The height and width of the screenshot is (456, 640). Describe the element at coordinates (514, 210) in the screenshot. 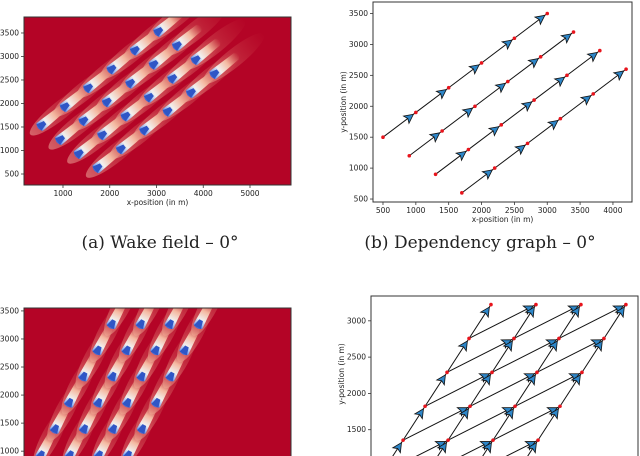

I see `x-tick-label: 2500` at that location.